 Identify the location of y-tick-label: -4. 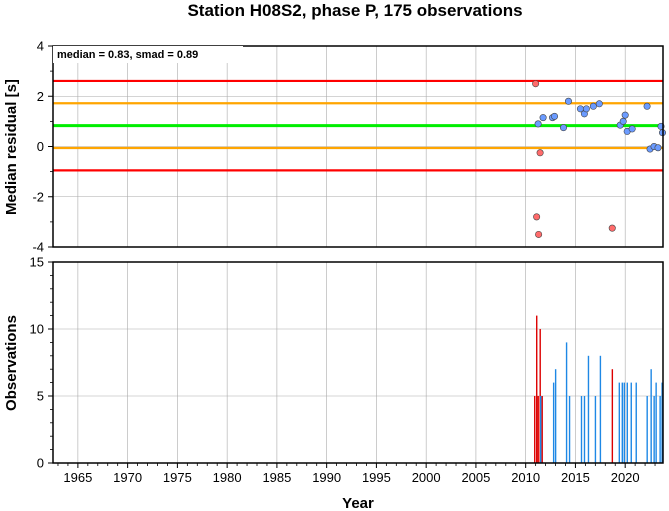
(38, 247).